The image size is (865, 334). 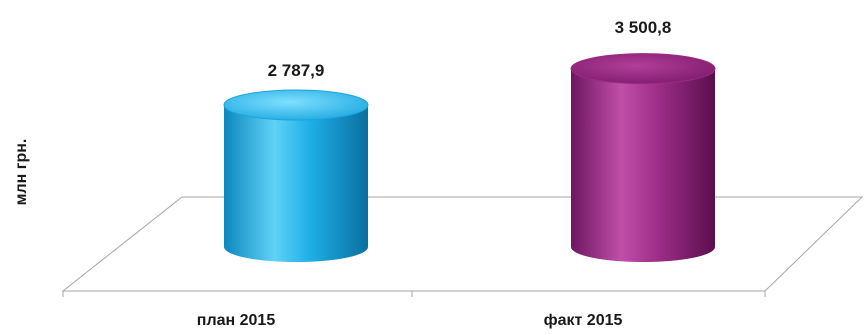 I want to click on bar-top-plan, so click(x=296, y=105).